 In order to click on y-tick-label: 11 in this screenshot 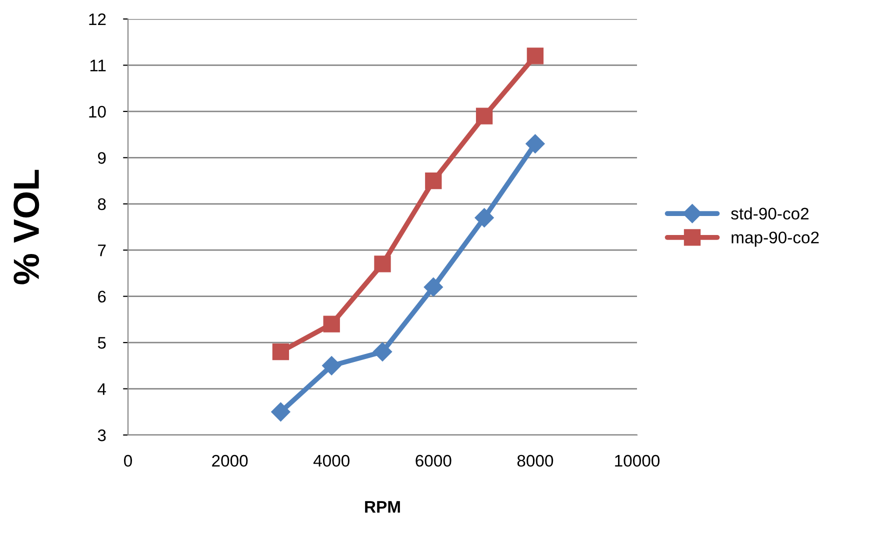, I will do `click(98, 66)`.